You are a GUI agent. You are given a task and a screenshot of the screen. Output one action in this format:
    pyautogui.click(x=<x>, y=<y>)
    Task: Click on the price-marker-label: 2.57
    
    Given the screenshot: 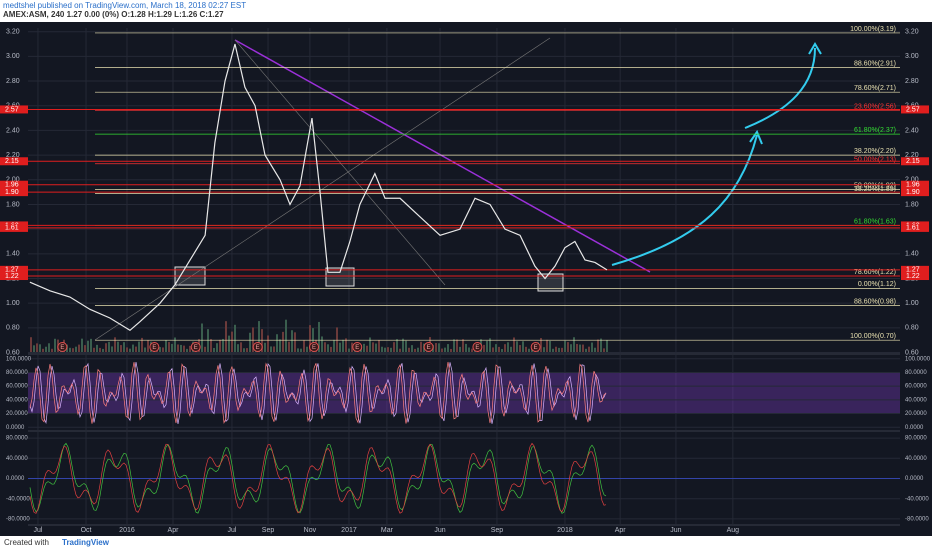 What is the action you would take?
    pyautogui.click(x=913, y=109)
    